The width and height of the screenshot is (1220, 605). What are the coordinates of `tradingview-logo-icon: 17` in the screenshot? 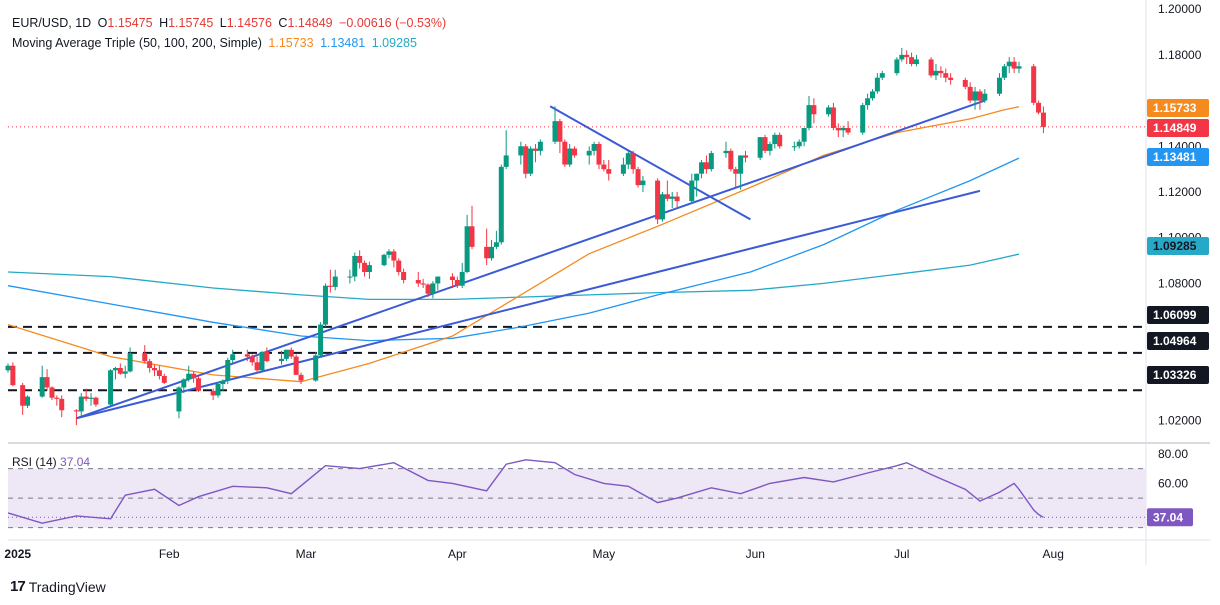 It's located at (18, 586).